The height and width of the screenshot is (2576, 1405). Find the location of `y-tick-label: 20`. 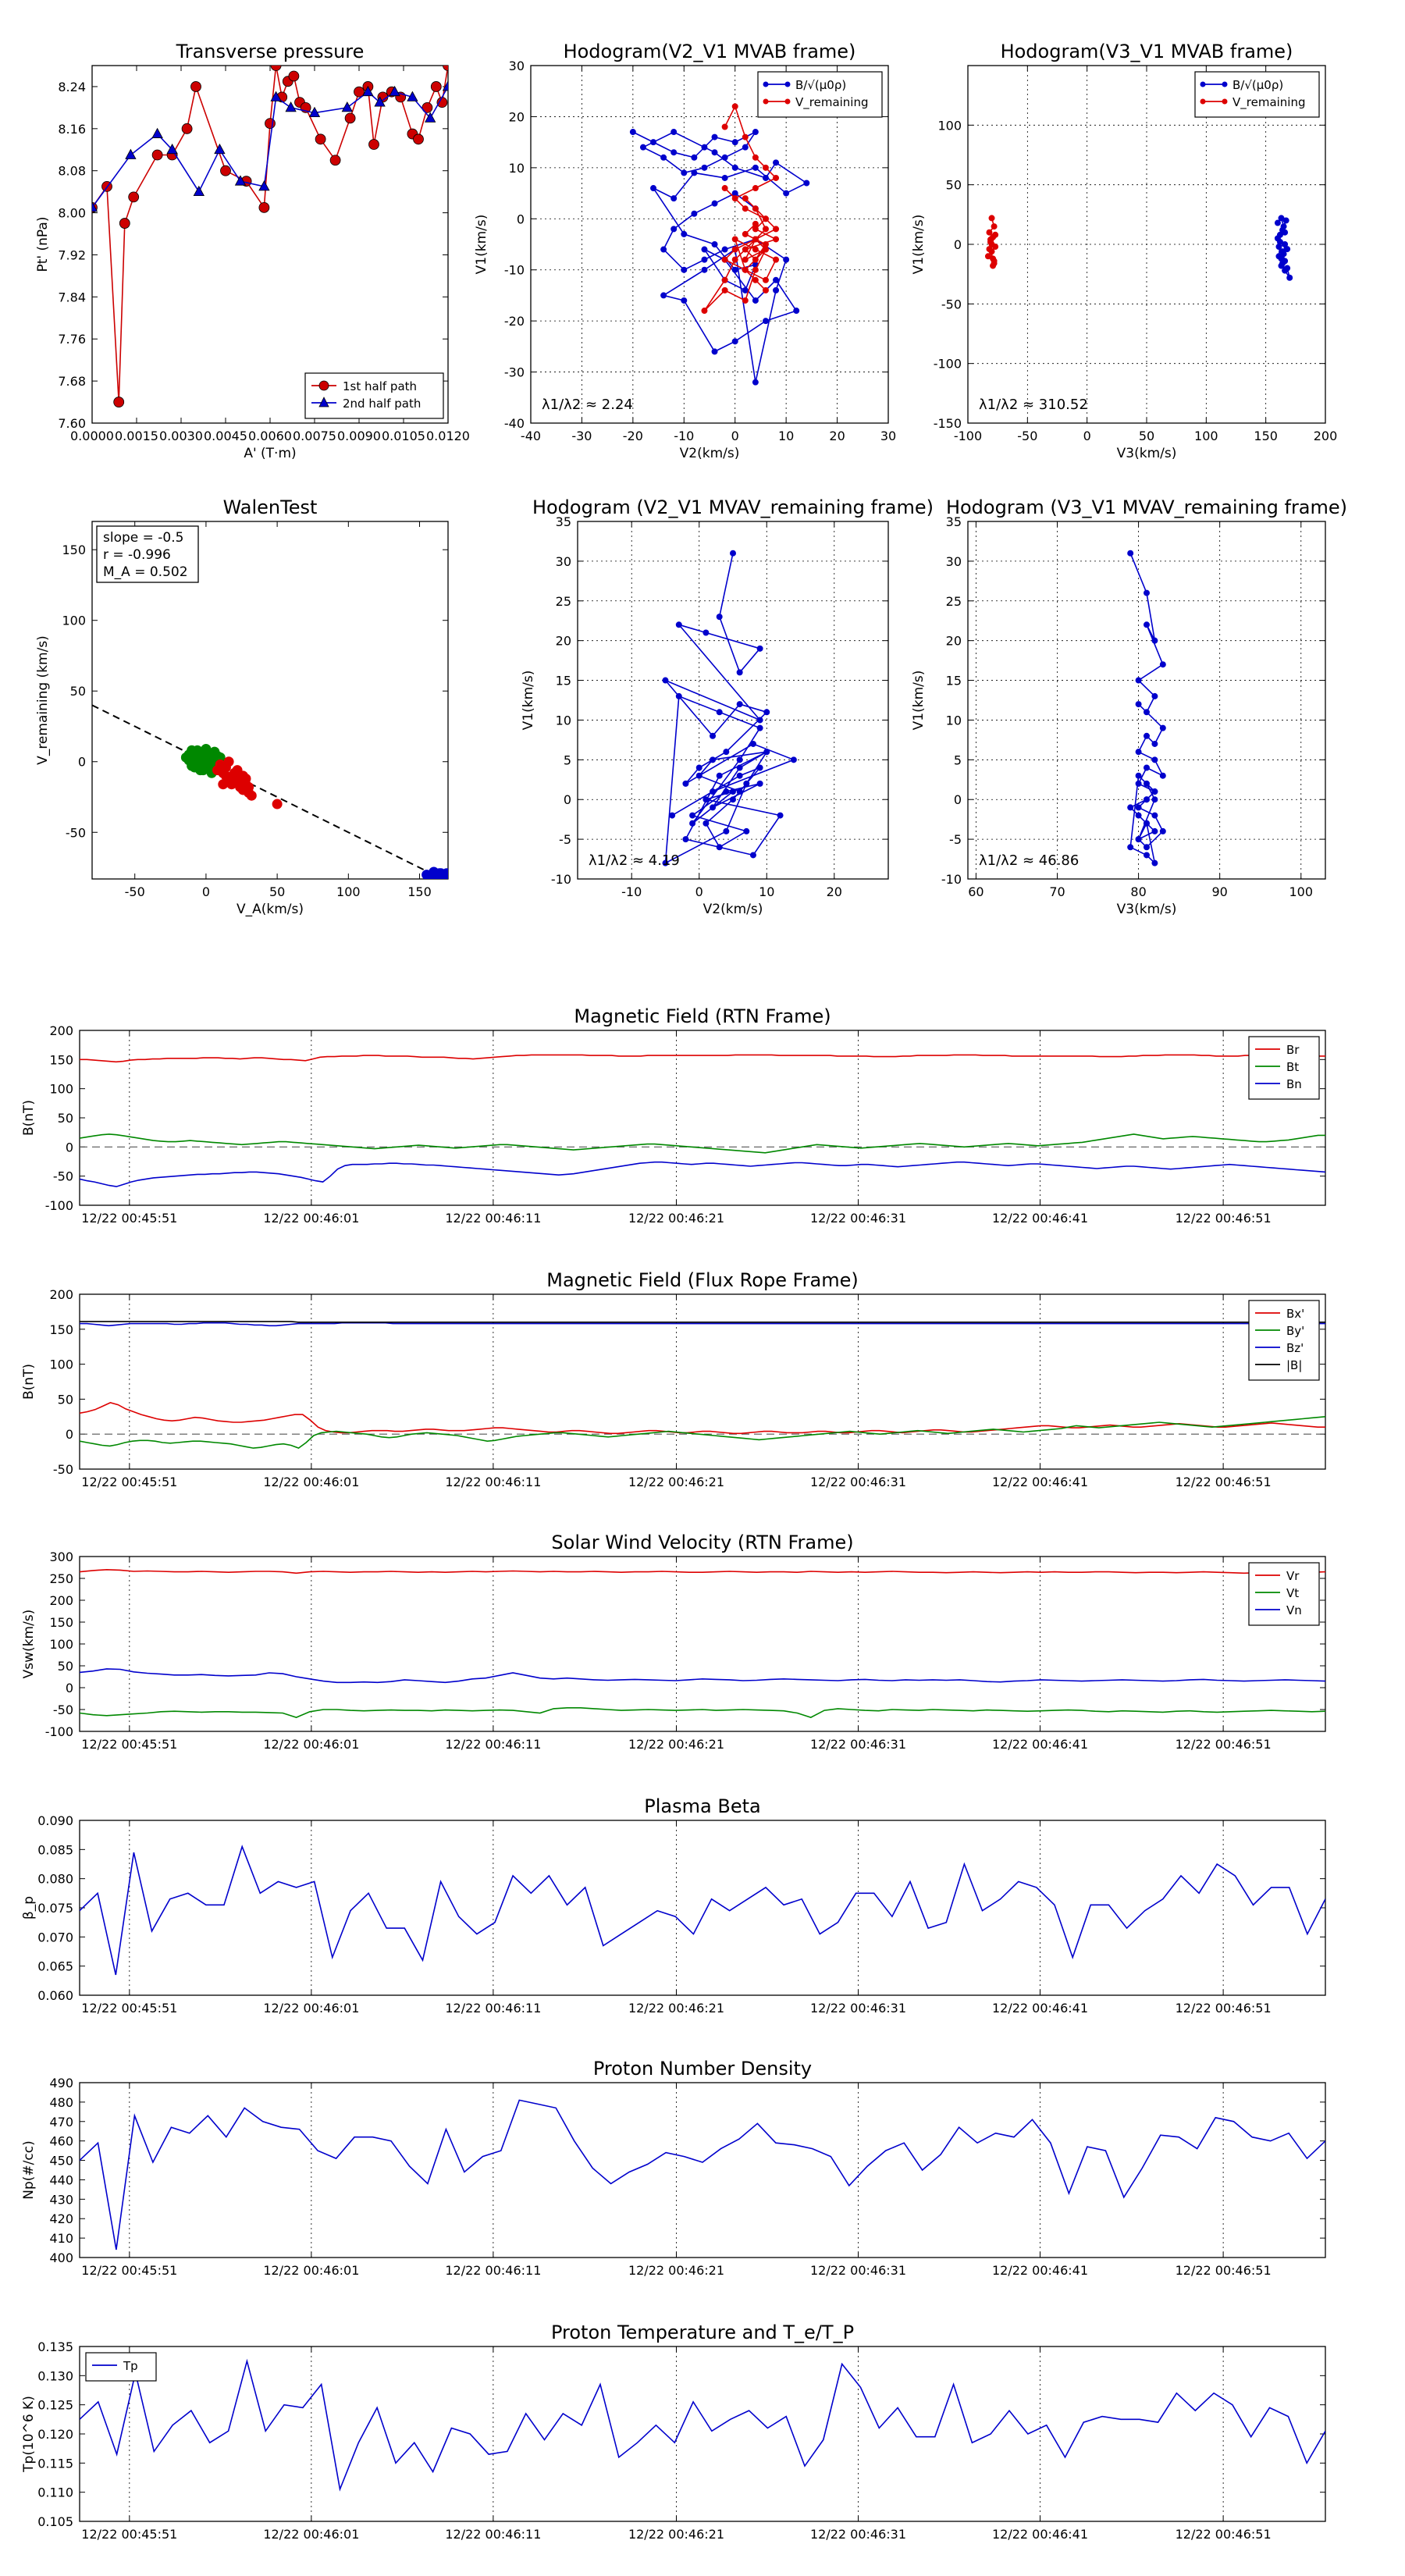

y-tick-label: 20 is located at coordinates (954, 641).